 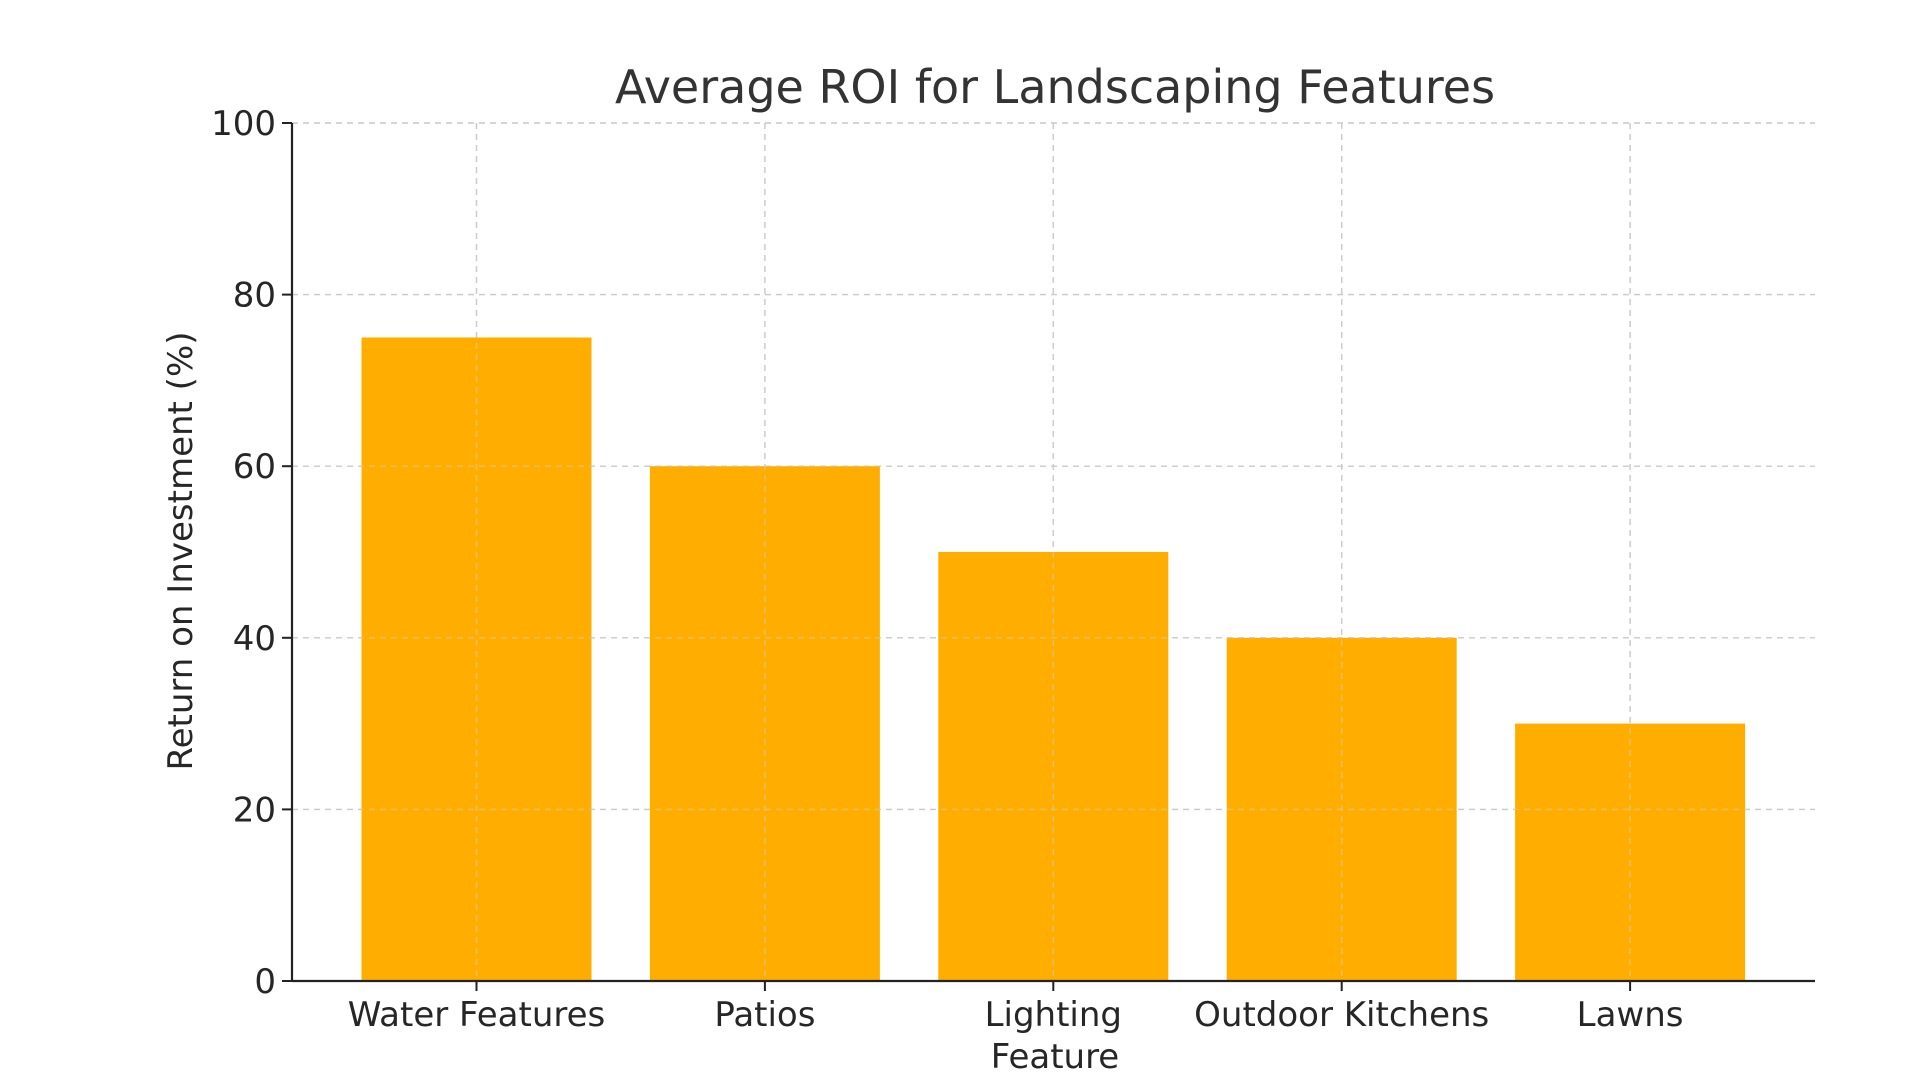 I want to click on y-axis-label: Return on Investment (%), so click(x=181, y=550).